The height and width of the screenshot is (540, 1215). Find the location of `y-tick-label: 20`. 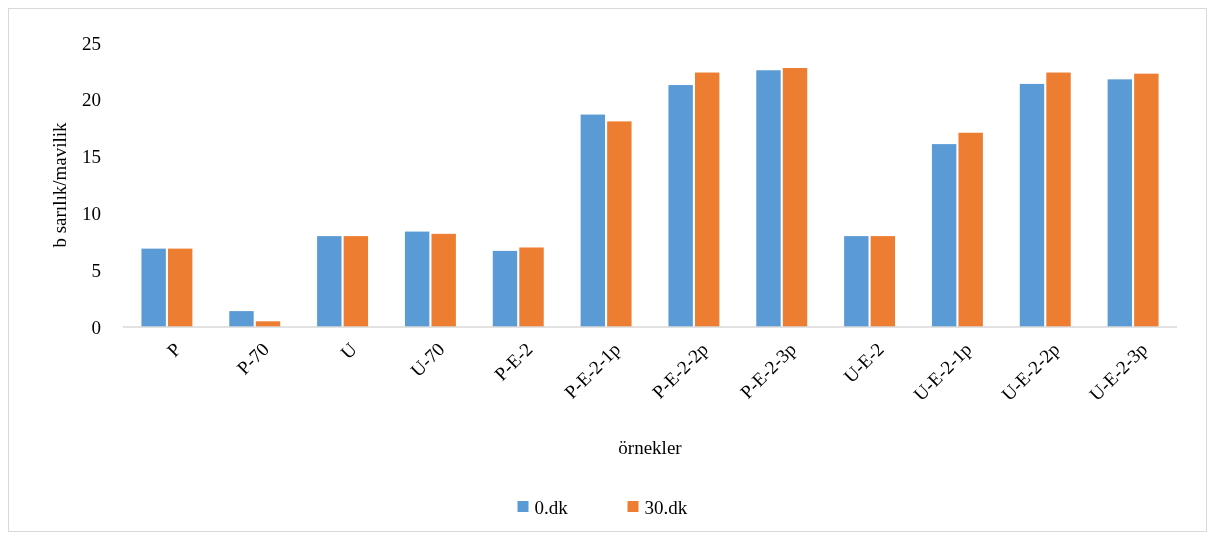

y-tick-label: 20 is located at coordinates (91, 100).